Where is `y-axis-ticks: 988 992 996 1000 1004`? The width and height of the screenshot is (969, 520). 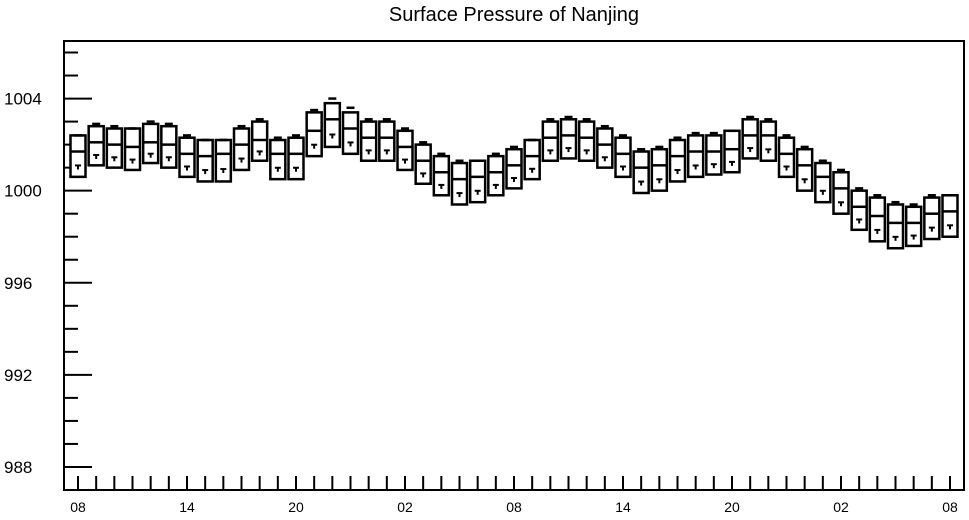 y-axis-ticks: 988 992 996 1000 1004 is located at coordinates (48, 271).